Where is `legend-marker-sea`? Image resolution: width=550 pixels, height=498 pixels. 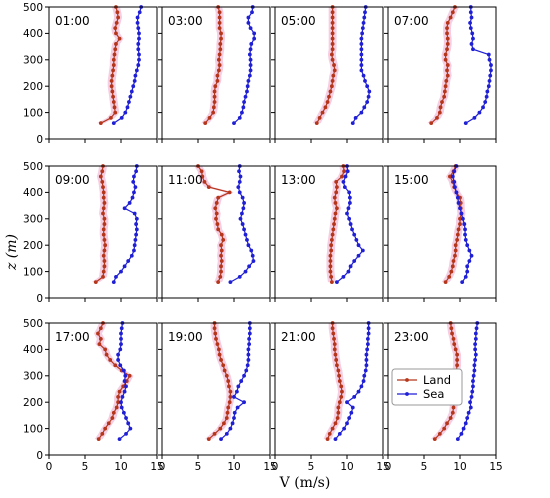 legend-marker-sea is located at coordinates (407, 394).